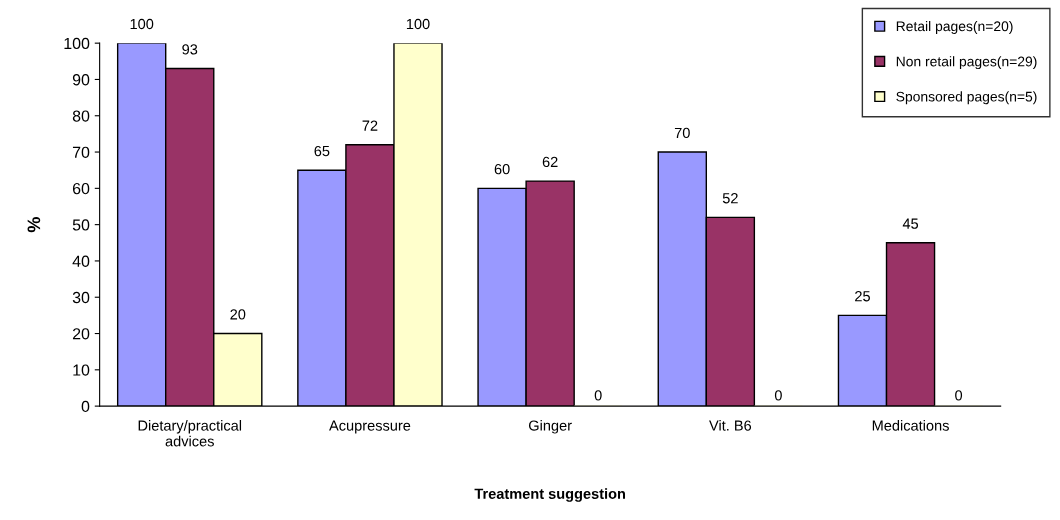 This screenshot has height=520, width=1060. I want to click on y-tick-label: 10, so click(81, 370).